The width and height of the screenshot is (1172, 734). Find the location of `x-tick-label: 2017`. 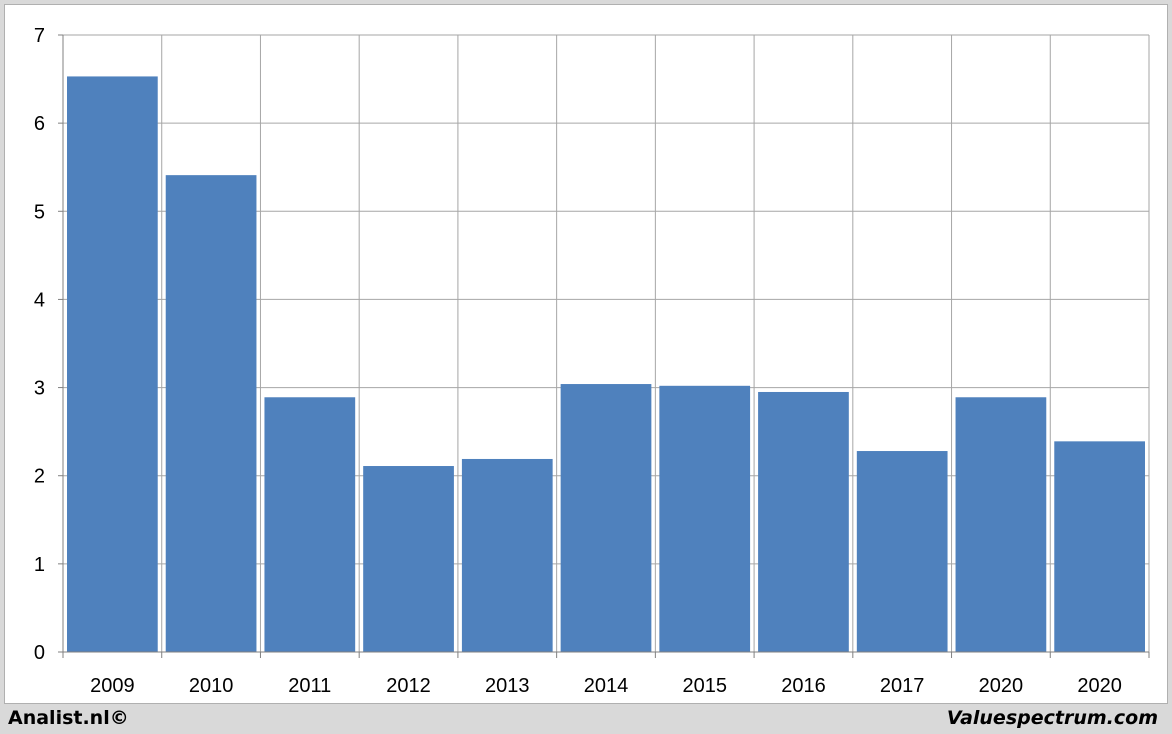

x-tick-label: 2017 is located at coordinates (902, 686).